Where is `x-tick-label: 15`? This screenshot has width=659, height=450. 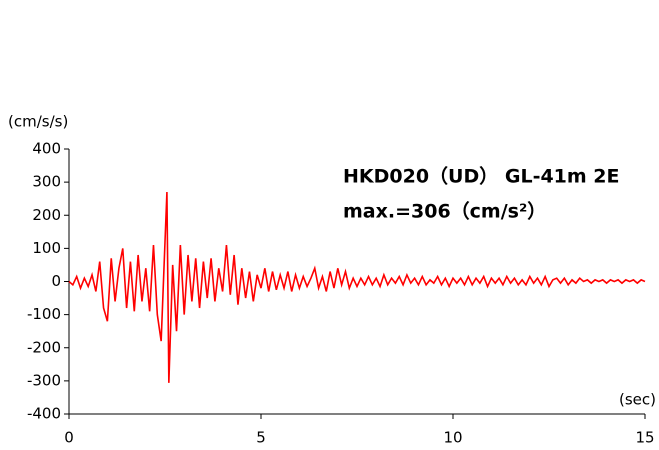
x-tick-label: 15 is located at coordinates (644, 438).